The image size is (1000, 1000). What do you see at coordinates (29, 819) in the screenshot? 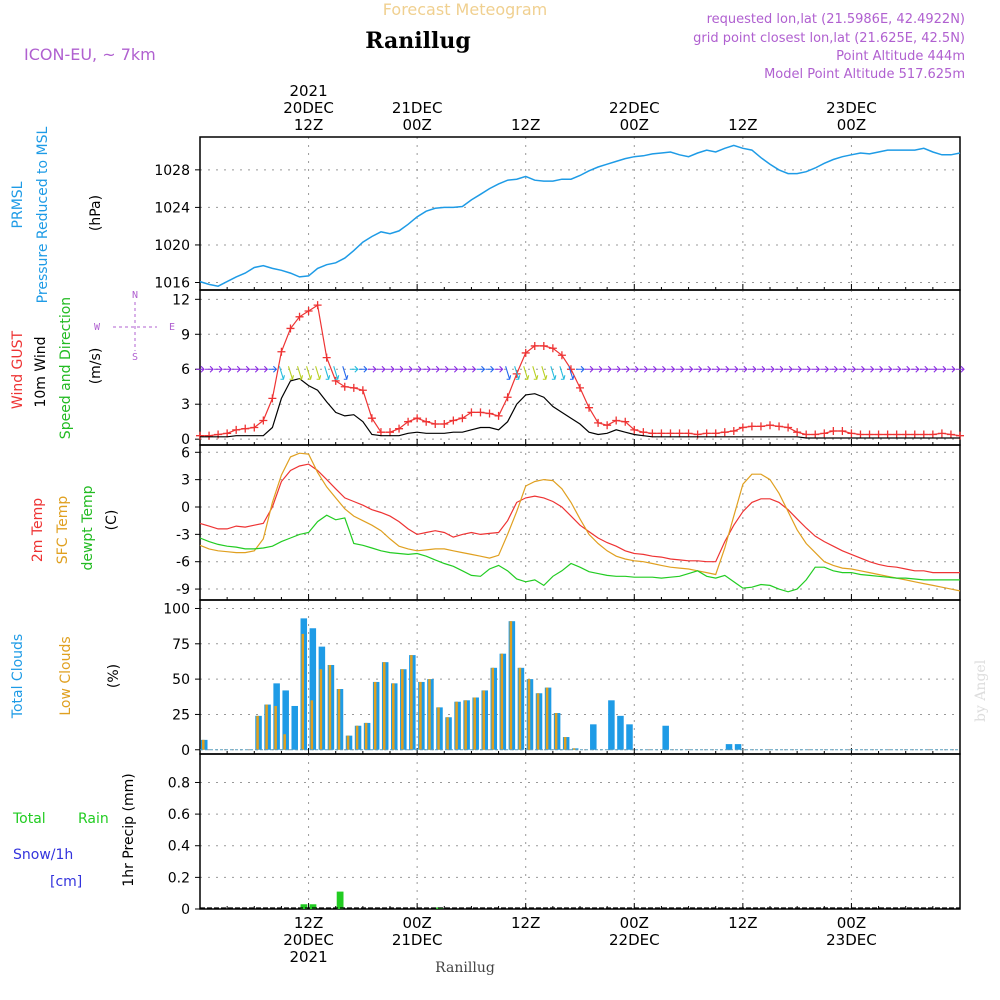
I see `precip-label-total: Total` at bounding box center [29, 819].